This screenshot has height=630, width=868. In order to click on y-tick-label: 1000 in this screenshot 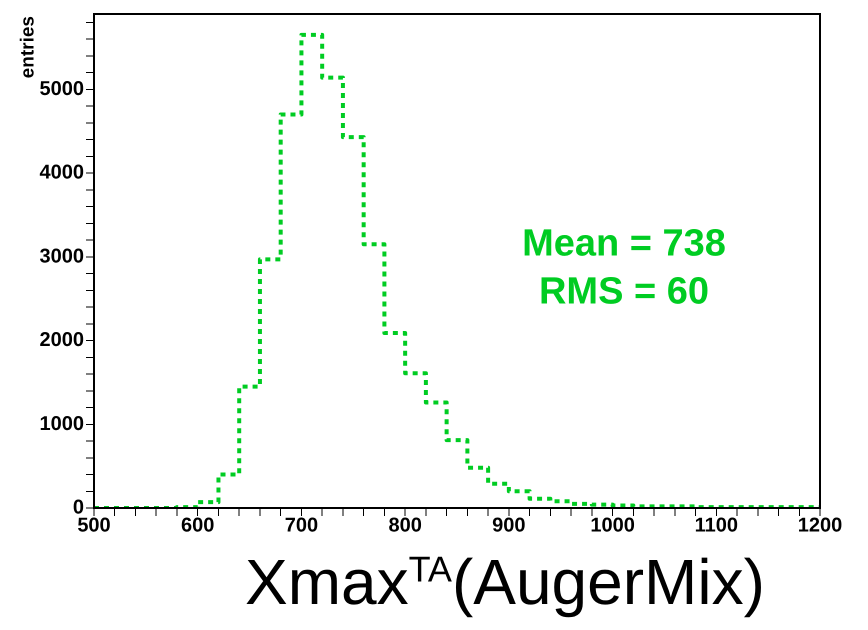, I will do `click(62, 423)`.